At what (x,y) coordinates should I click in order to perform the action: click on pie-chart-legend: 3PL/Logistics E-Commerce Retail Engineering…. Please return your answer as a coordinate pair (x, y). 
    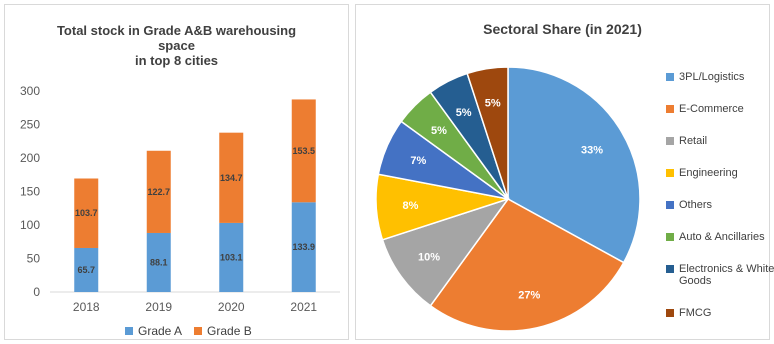
    Looking at the image, I should click on (720, 205).